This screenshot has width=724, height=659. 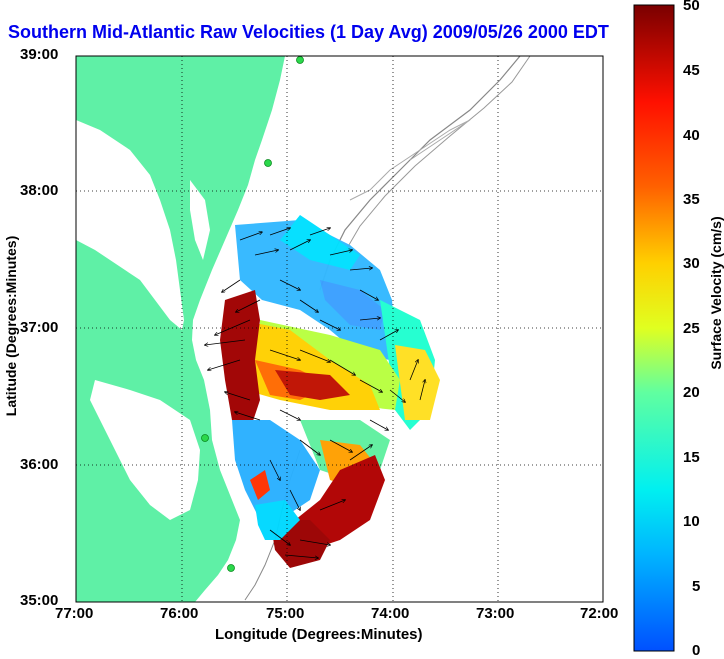 What do you see at coordinates (691, 135) in the screenshot?
I see `colorbar-tick: 40` at bounding box center [691, 135].